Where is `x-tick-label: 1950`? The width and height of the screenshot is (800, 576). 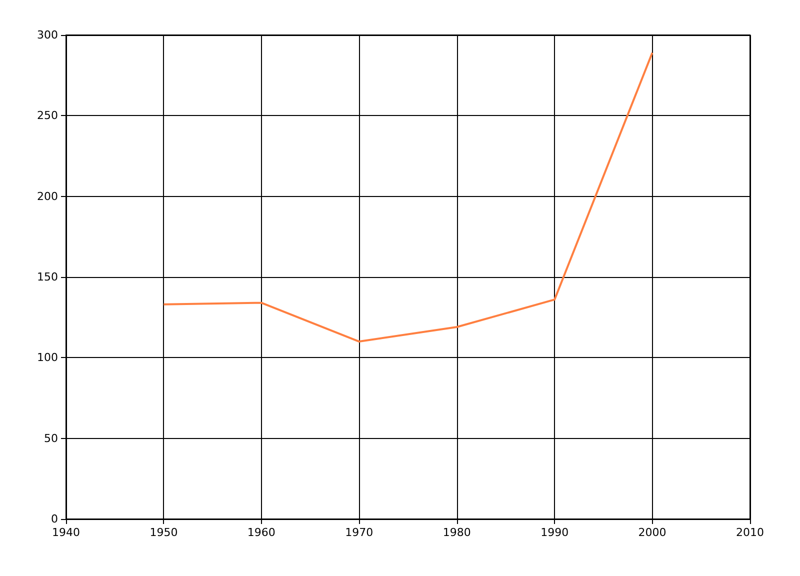
x-tick-label: 1950 is located at coordinates (164, 532).